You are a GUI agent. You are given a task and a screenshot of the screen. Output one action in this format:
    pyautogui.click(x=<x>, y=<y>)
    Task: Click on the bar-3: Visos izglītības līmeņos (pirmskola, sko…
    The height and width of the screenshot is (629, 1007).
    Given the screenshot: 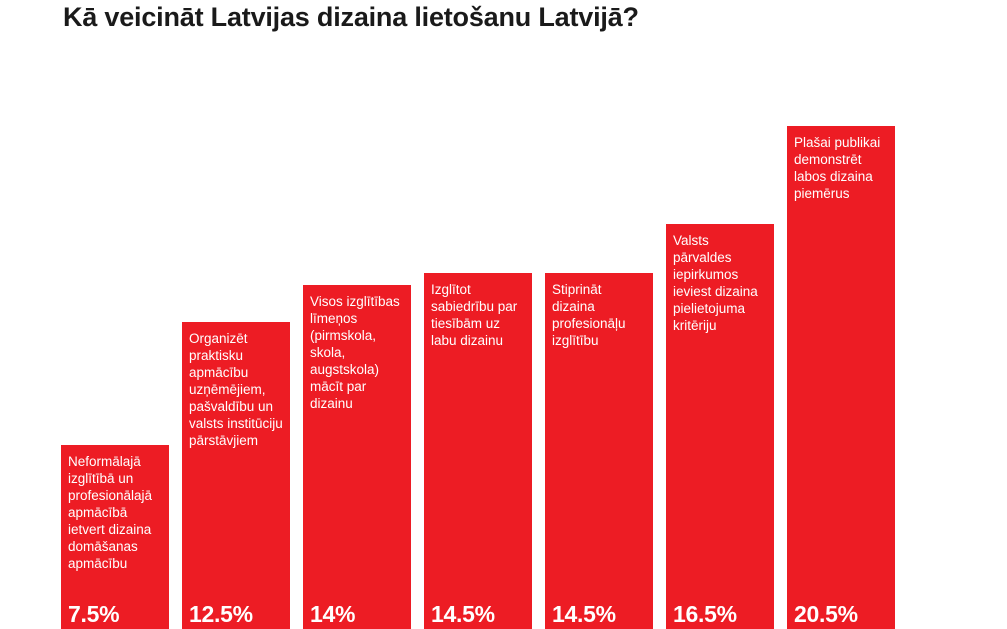 What is the action you would take?
    pyautogui.click(x=357, y=457)
    